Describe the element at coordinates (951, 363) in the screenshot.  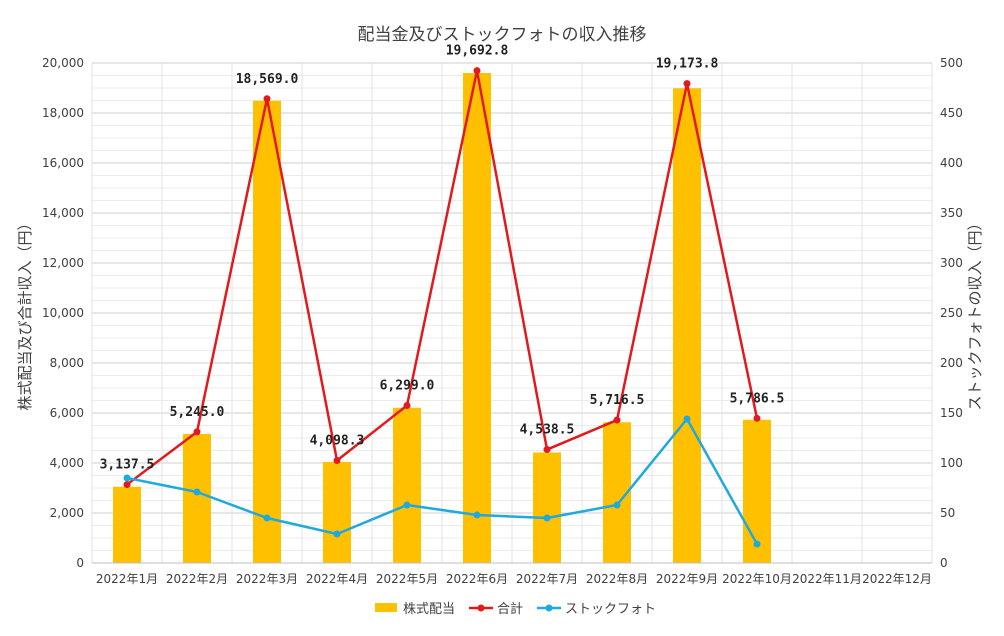
I see `y-right-tick-label: 200` at that location.